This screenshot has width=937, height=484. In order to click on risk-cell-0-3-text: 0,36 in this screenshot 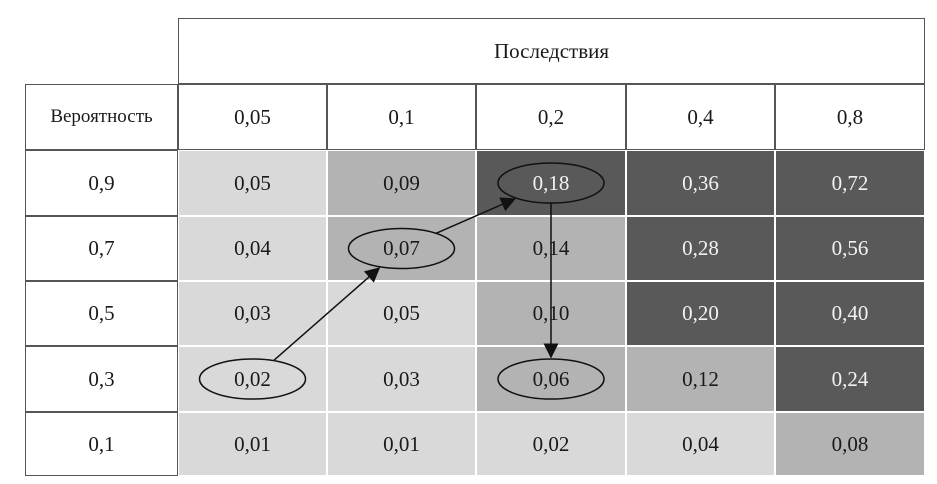, I will do `click(700, 182)`.